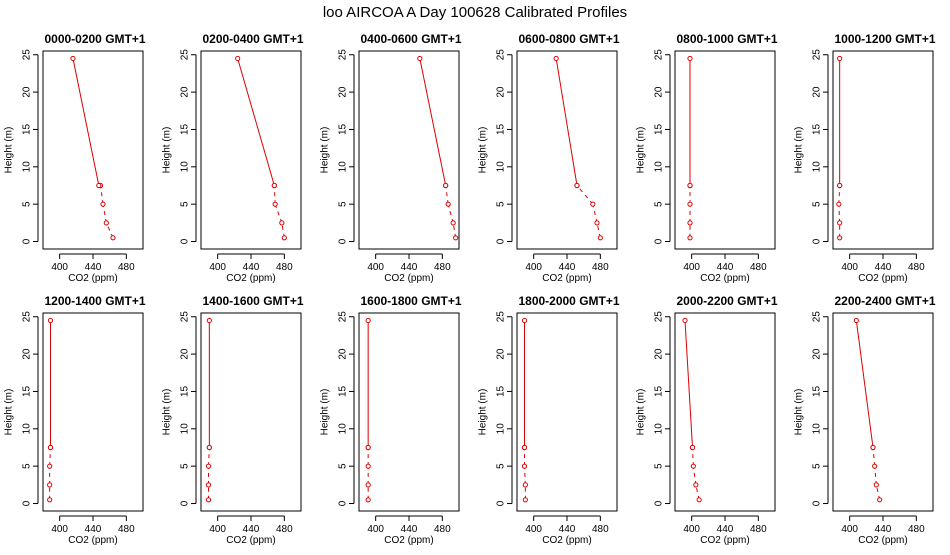  What do you see at coordinates (884, 39) in the screenshot?
I see `panel-title: 1000-1200 GMT+1` at bounding box center [884, 39].